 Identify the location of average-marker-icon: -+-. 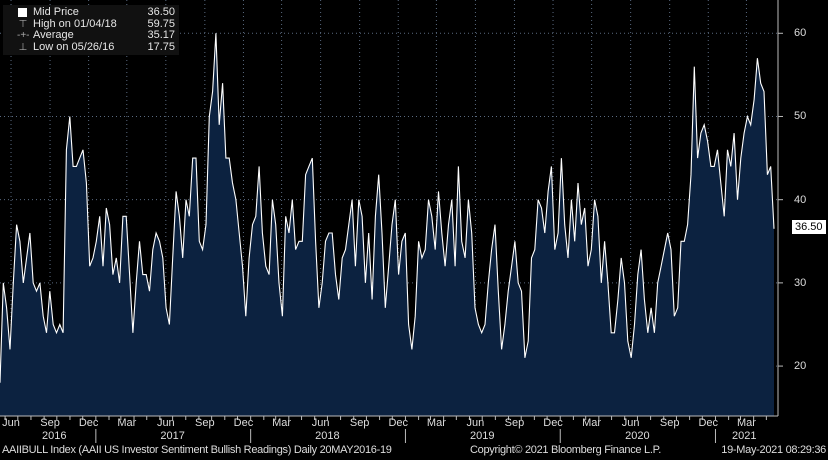
(23, 35).